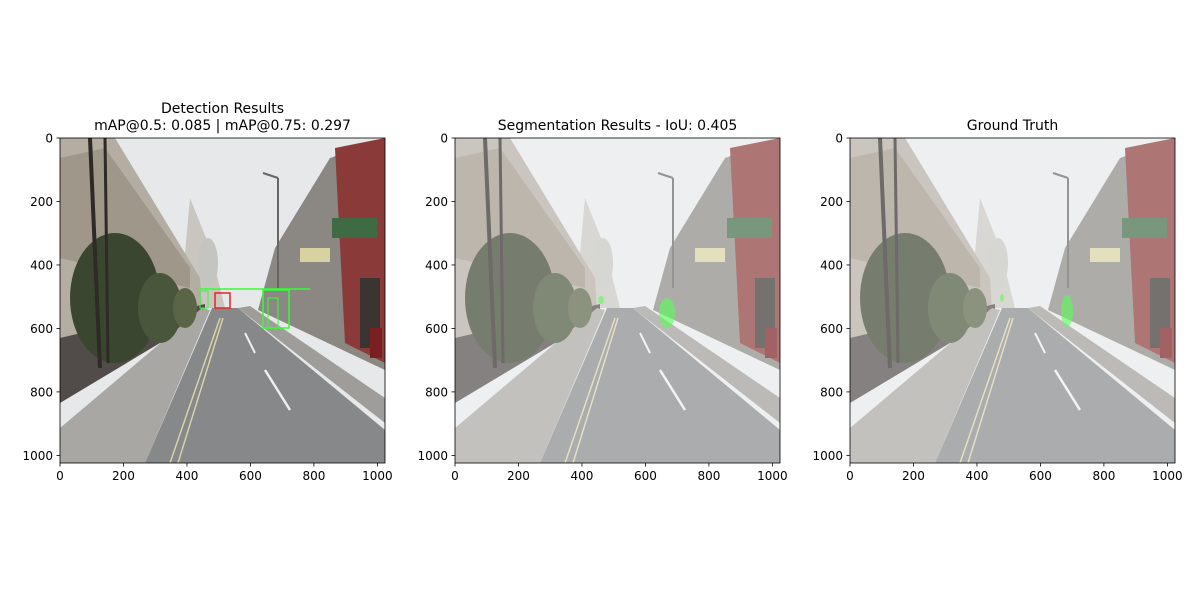  Describe the element at coordinates (1012, 126) in the screenshot. I see `chart-title: Ground Truth` at that location.